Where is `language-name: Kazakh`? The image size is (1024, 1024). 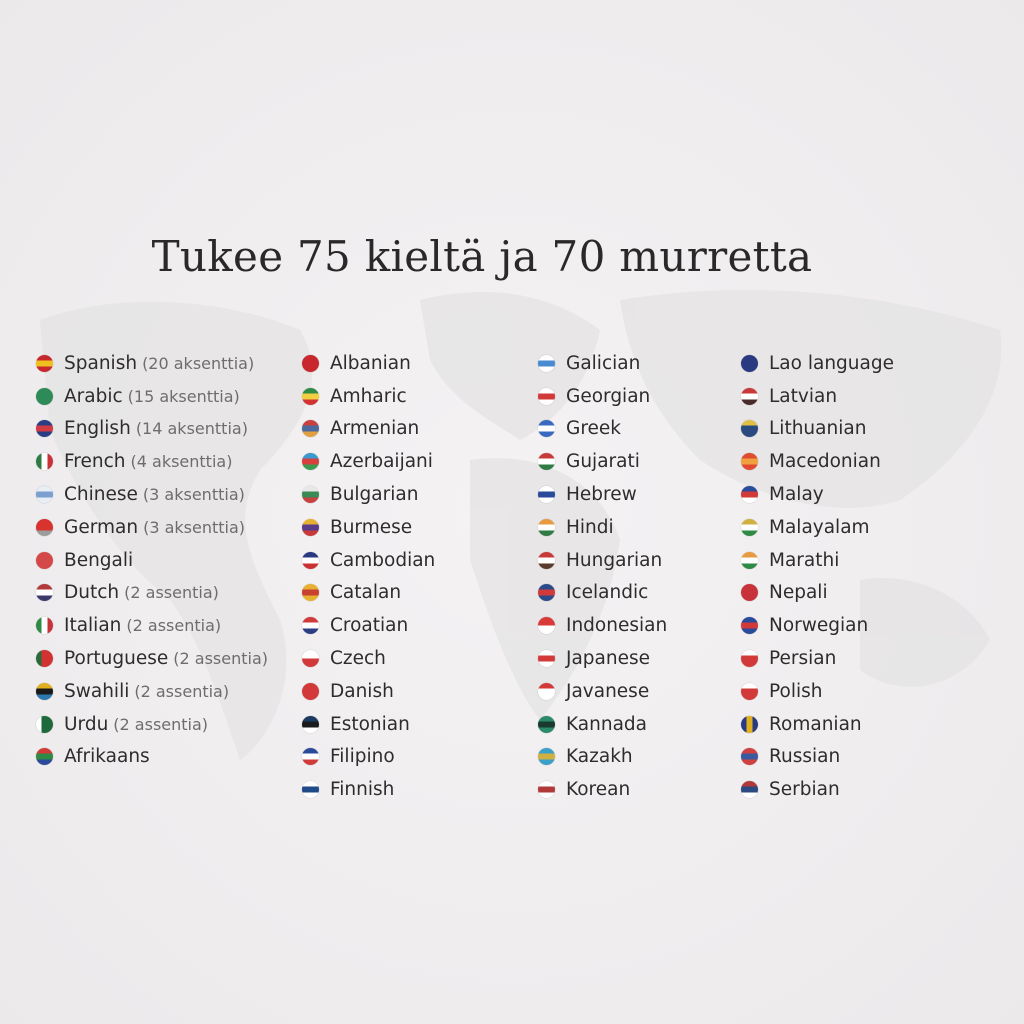
language-name: Kazakh is located at coordinates (599, 757).